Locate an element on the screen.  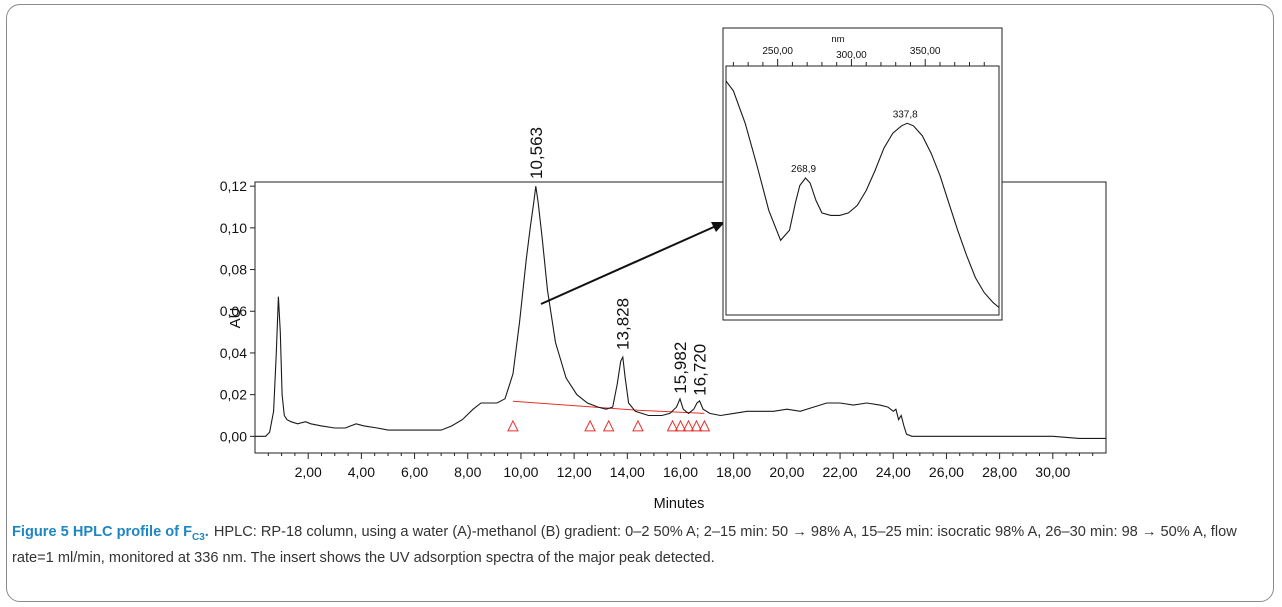
x-axis-label: Minutes is located at coordinates (679, 504).